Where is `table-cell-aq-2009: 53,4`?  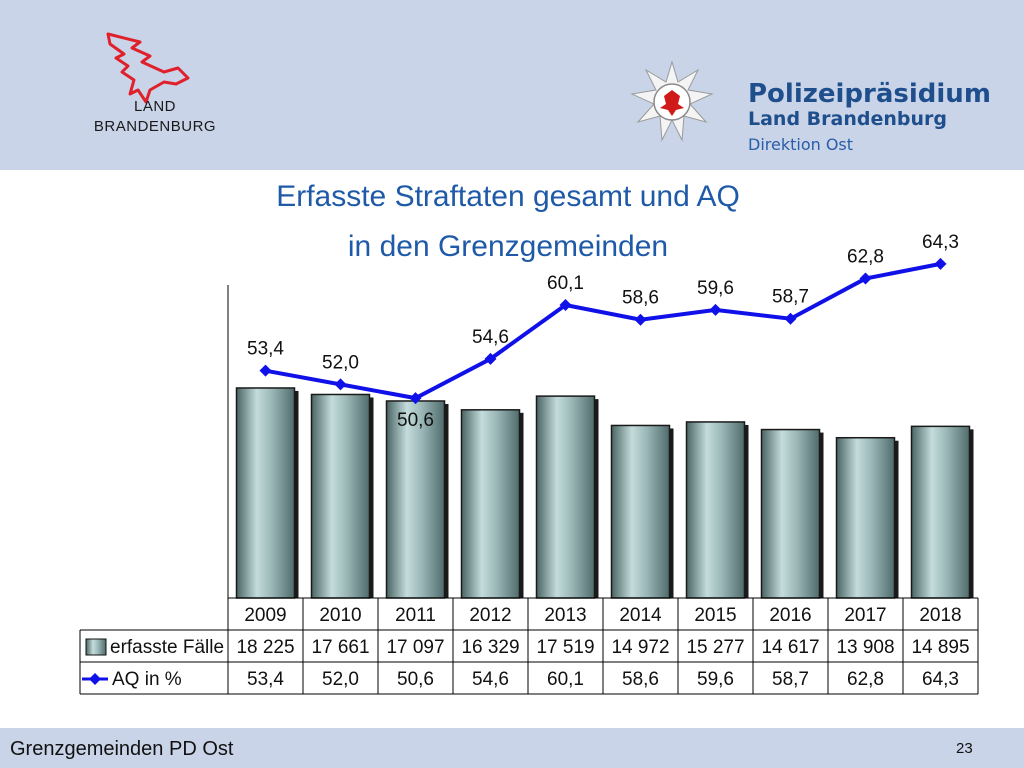 table-cell-aq-2009: 53,4 is located at coordinates (265, 679).